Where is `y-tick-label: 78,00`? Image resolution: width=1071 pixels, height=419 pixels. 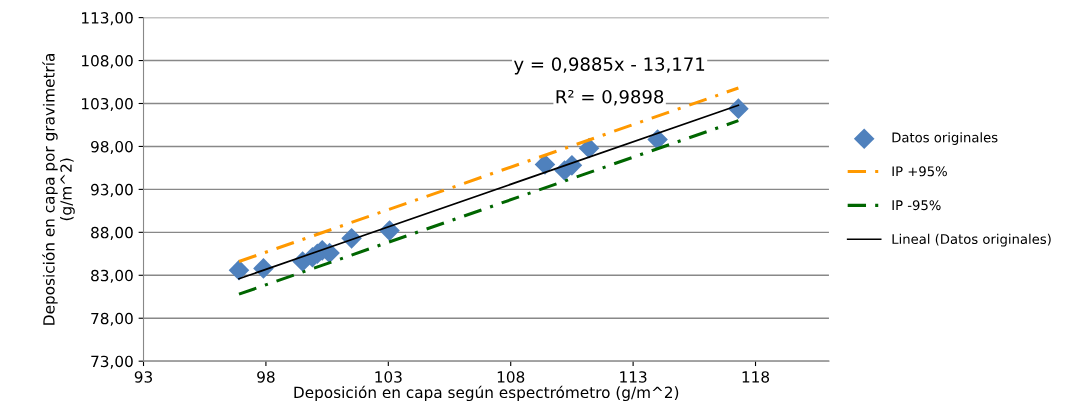
y-tick-label: 78,00 is located at coordinates (112, 319).